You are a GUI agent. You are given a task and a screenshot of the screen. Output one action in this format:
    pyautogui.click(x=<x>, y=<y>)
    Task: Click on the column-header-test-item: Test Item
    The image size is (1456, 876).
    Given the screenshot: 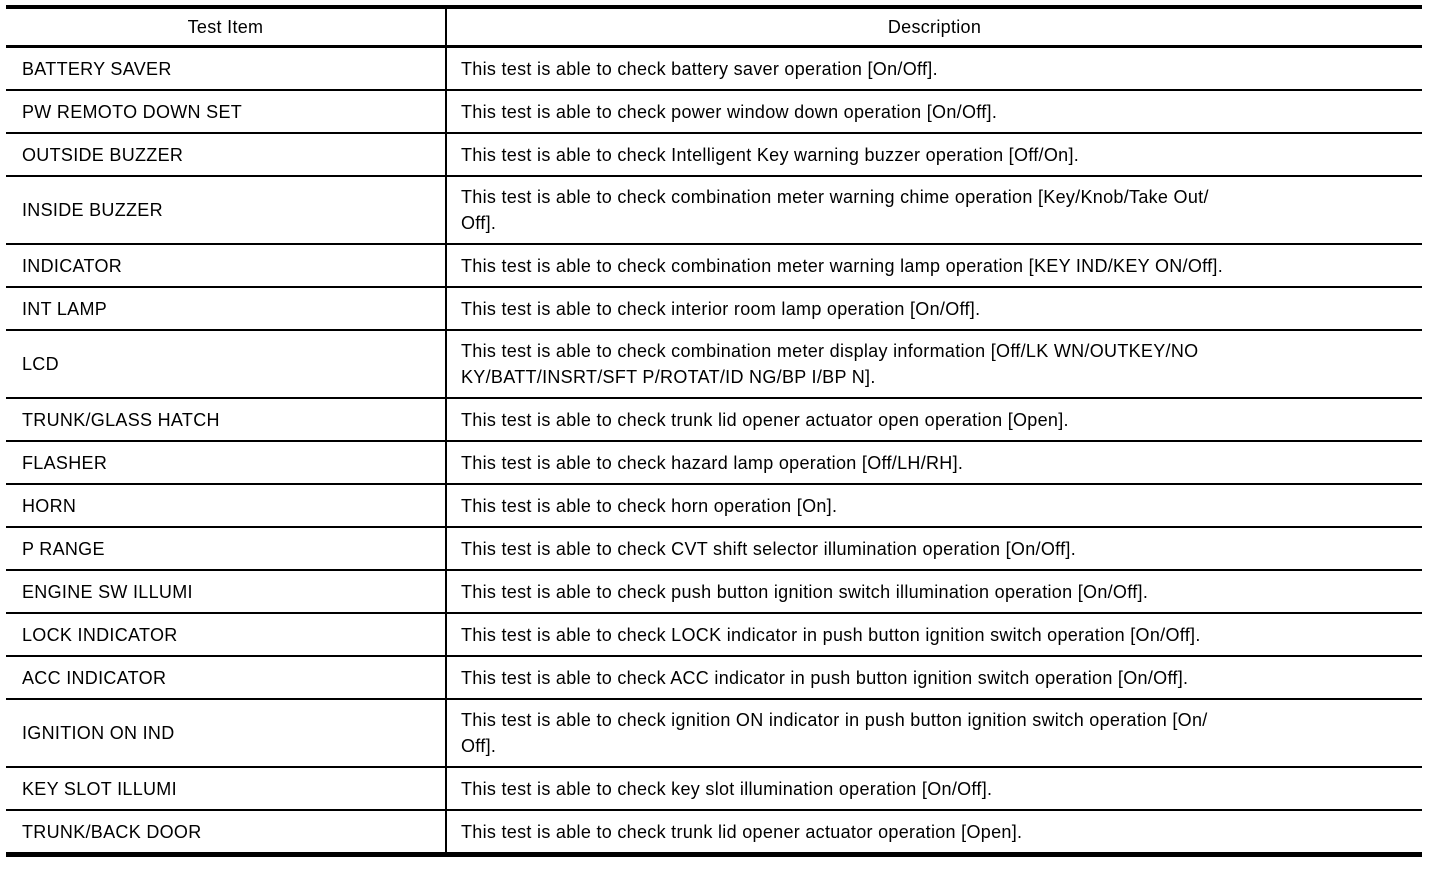 What is the action you would take?
    pyautogui.click(x=226, y=26)
    